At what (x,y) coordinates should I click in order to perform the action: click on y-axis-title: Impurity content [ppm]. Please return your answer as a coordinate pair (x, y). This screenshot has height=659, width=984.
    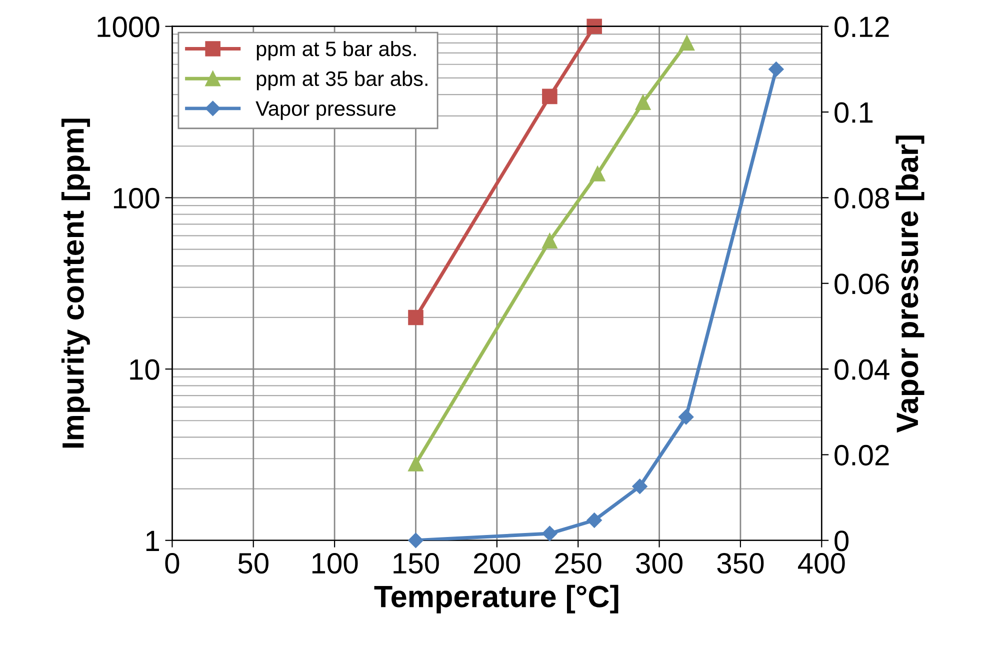
    Looking at the image, I should click on (75, 283).